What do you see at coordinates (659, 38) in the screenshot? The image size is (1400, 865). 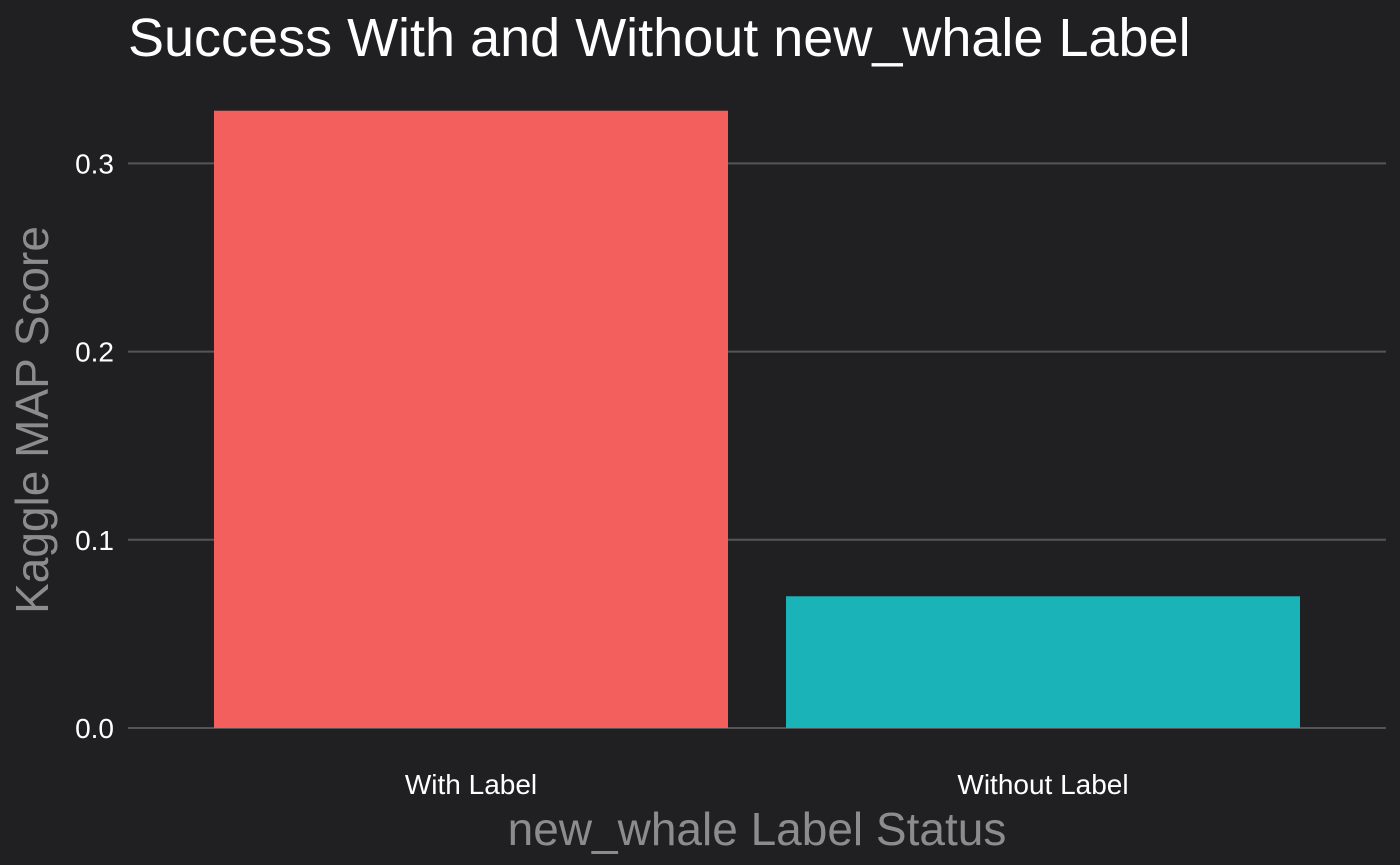 I see `chart-title: Success With and Without new_whale Label` at bounding box center [659, 38].